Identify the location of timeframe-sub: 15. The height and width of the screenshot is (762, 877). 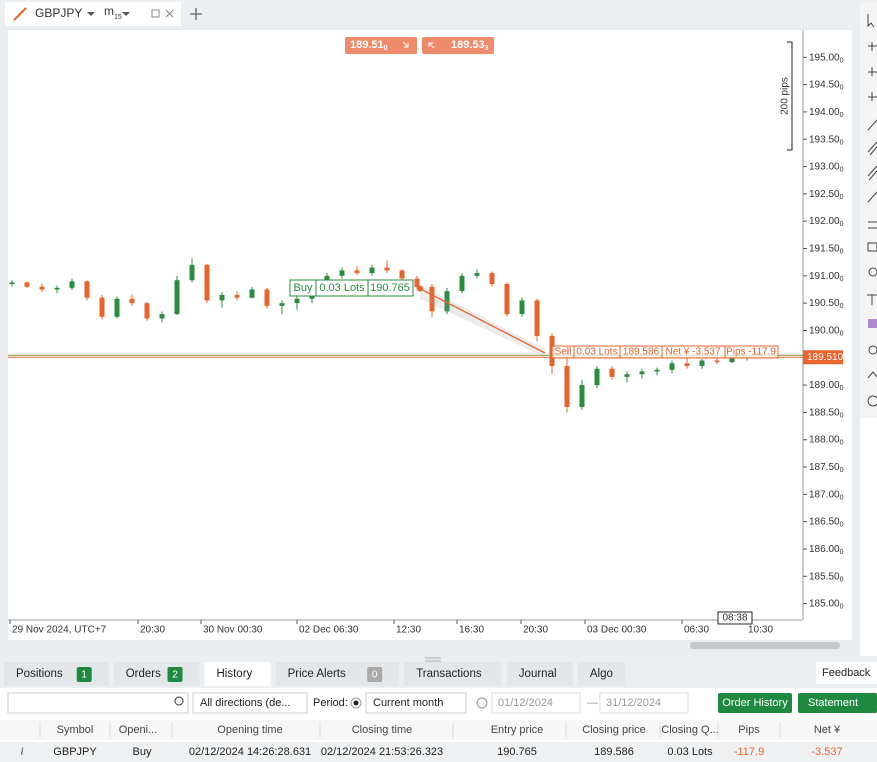
(118, 17).